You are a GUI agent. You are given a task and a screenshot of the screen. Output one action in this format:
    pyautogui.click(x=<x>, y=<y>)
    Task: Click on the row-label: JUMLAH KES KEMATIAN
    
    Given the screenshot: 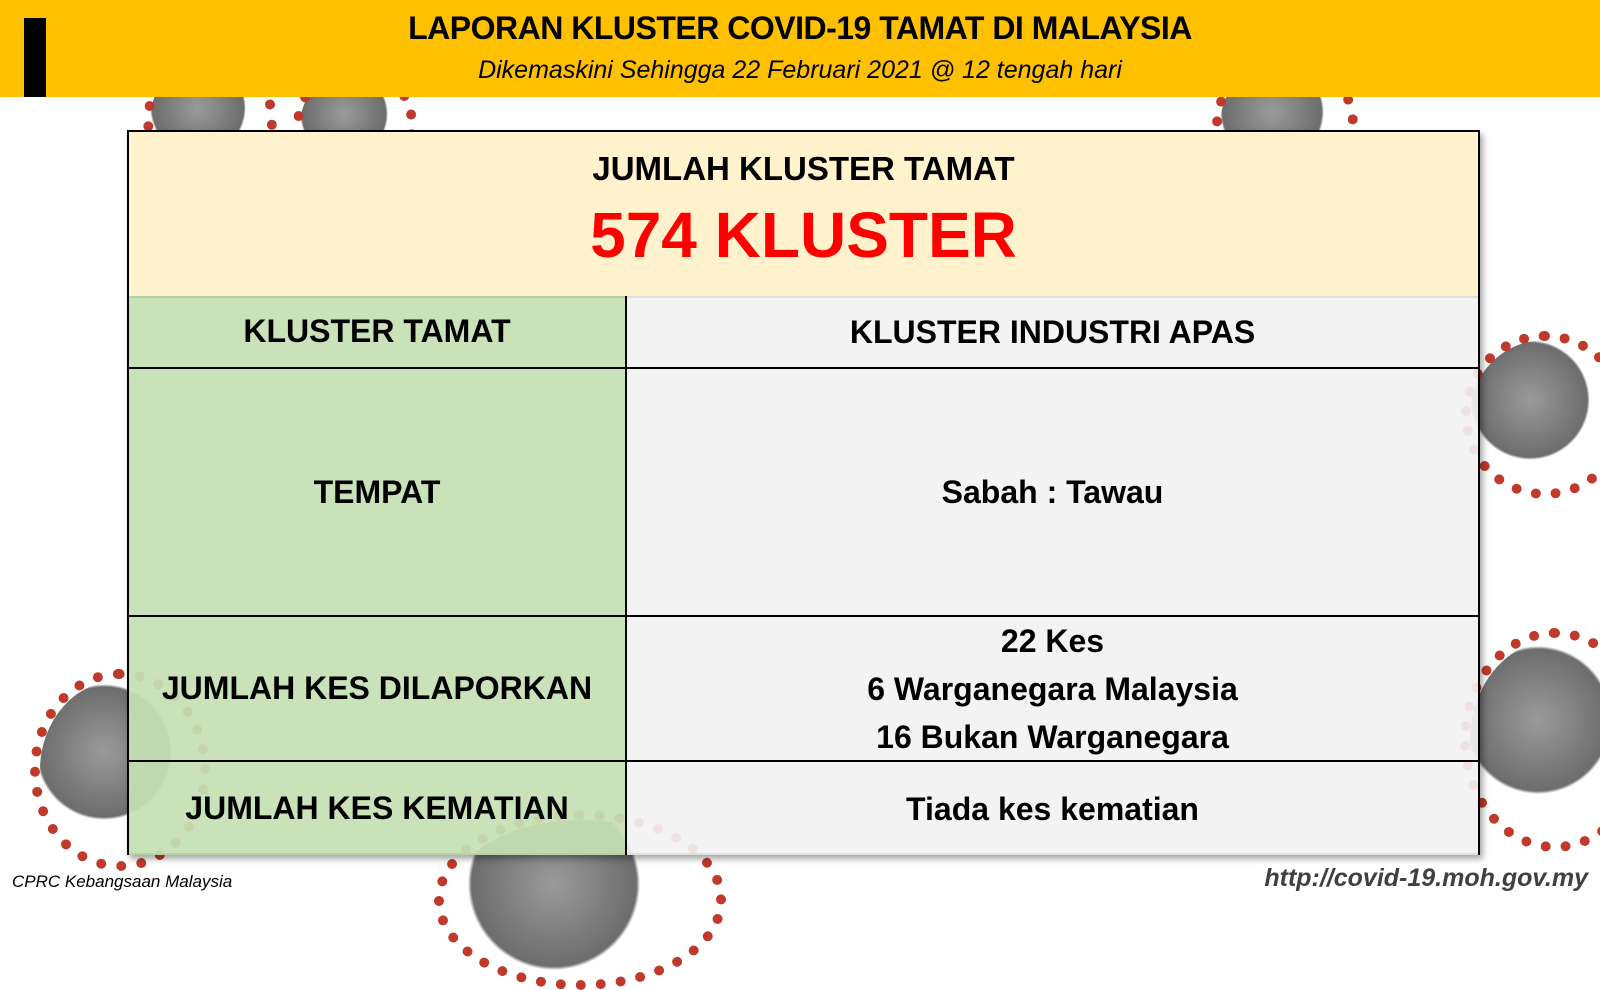 What is the action you would take?
    pyautogui.click(x=378, y=808)
    